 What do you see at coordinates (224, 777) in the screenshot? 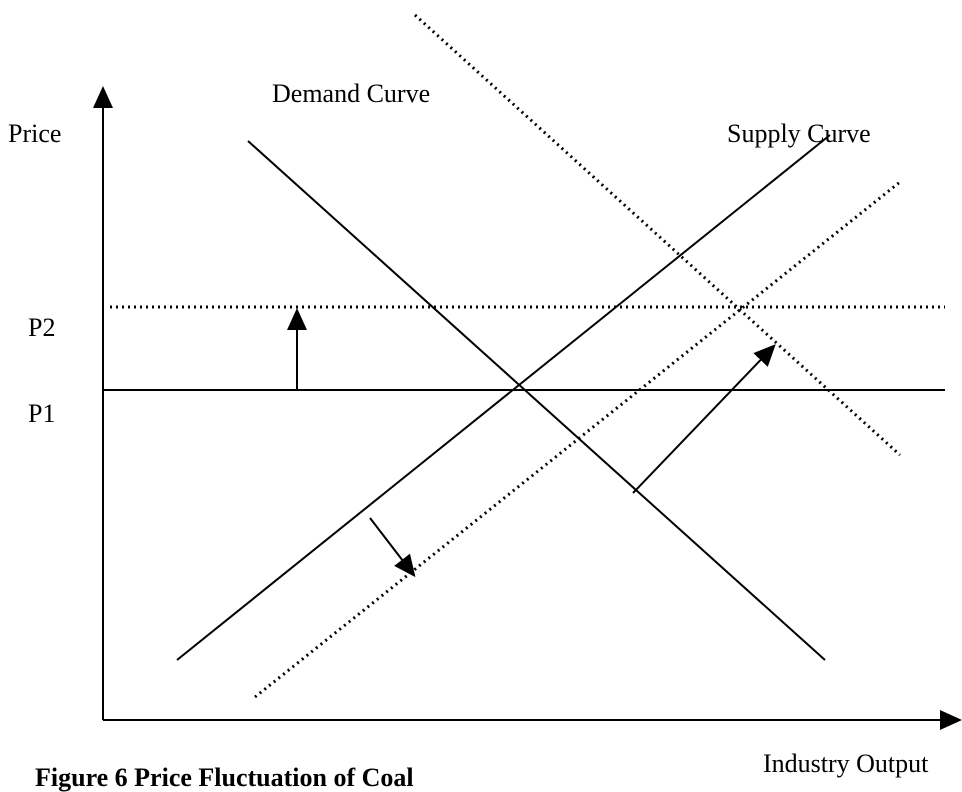
I see `caption: Figure 6 Price Fluctuation of Coal` at bounding box center [224, 777].